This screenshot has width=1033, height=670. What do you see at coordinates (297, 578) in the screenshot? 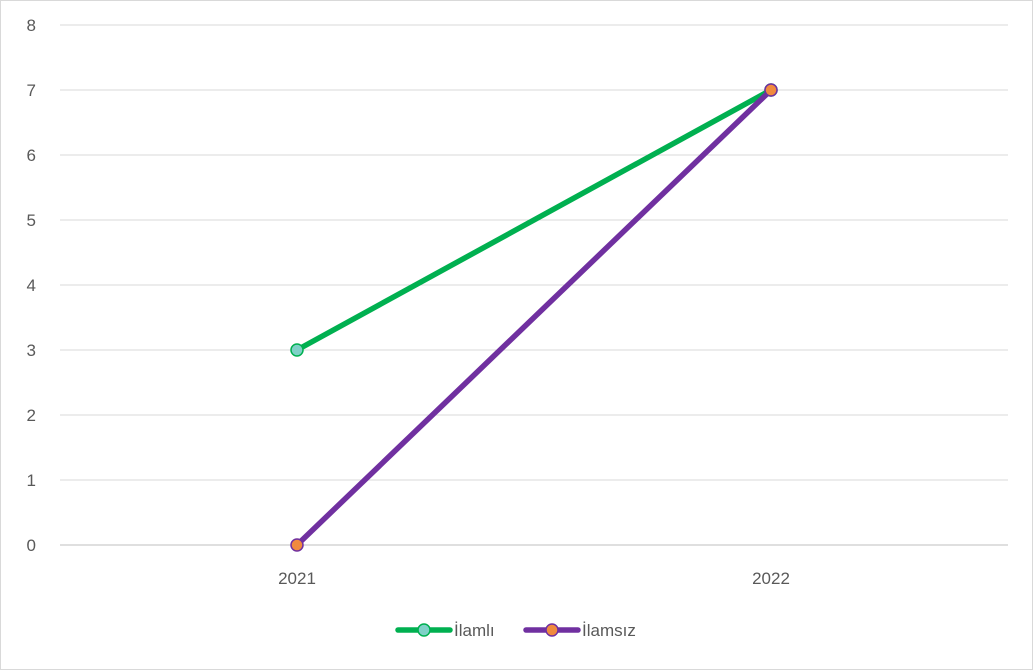
I see `x-tick-label-2021: 2021` at bounding box center [297, 578].